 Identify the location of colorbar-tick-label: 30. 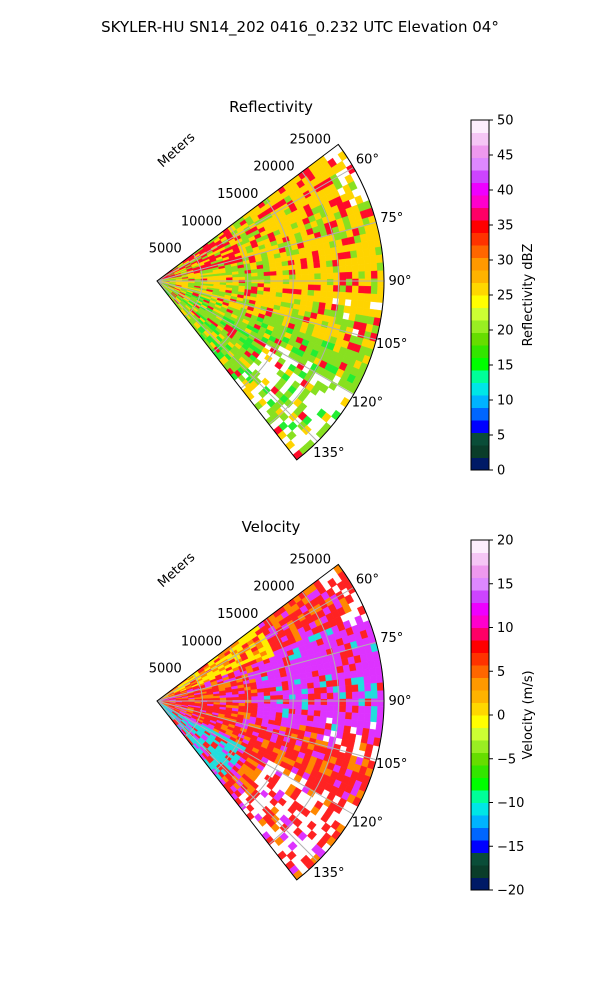
(505, 261).